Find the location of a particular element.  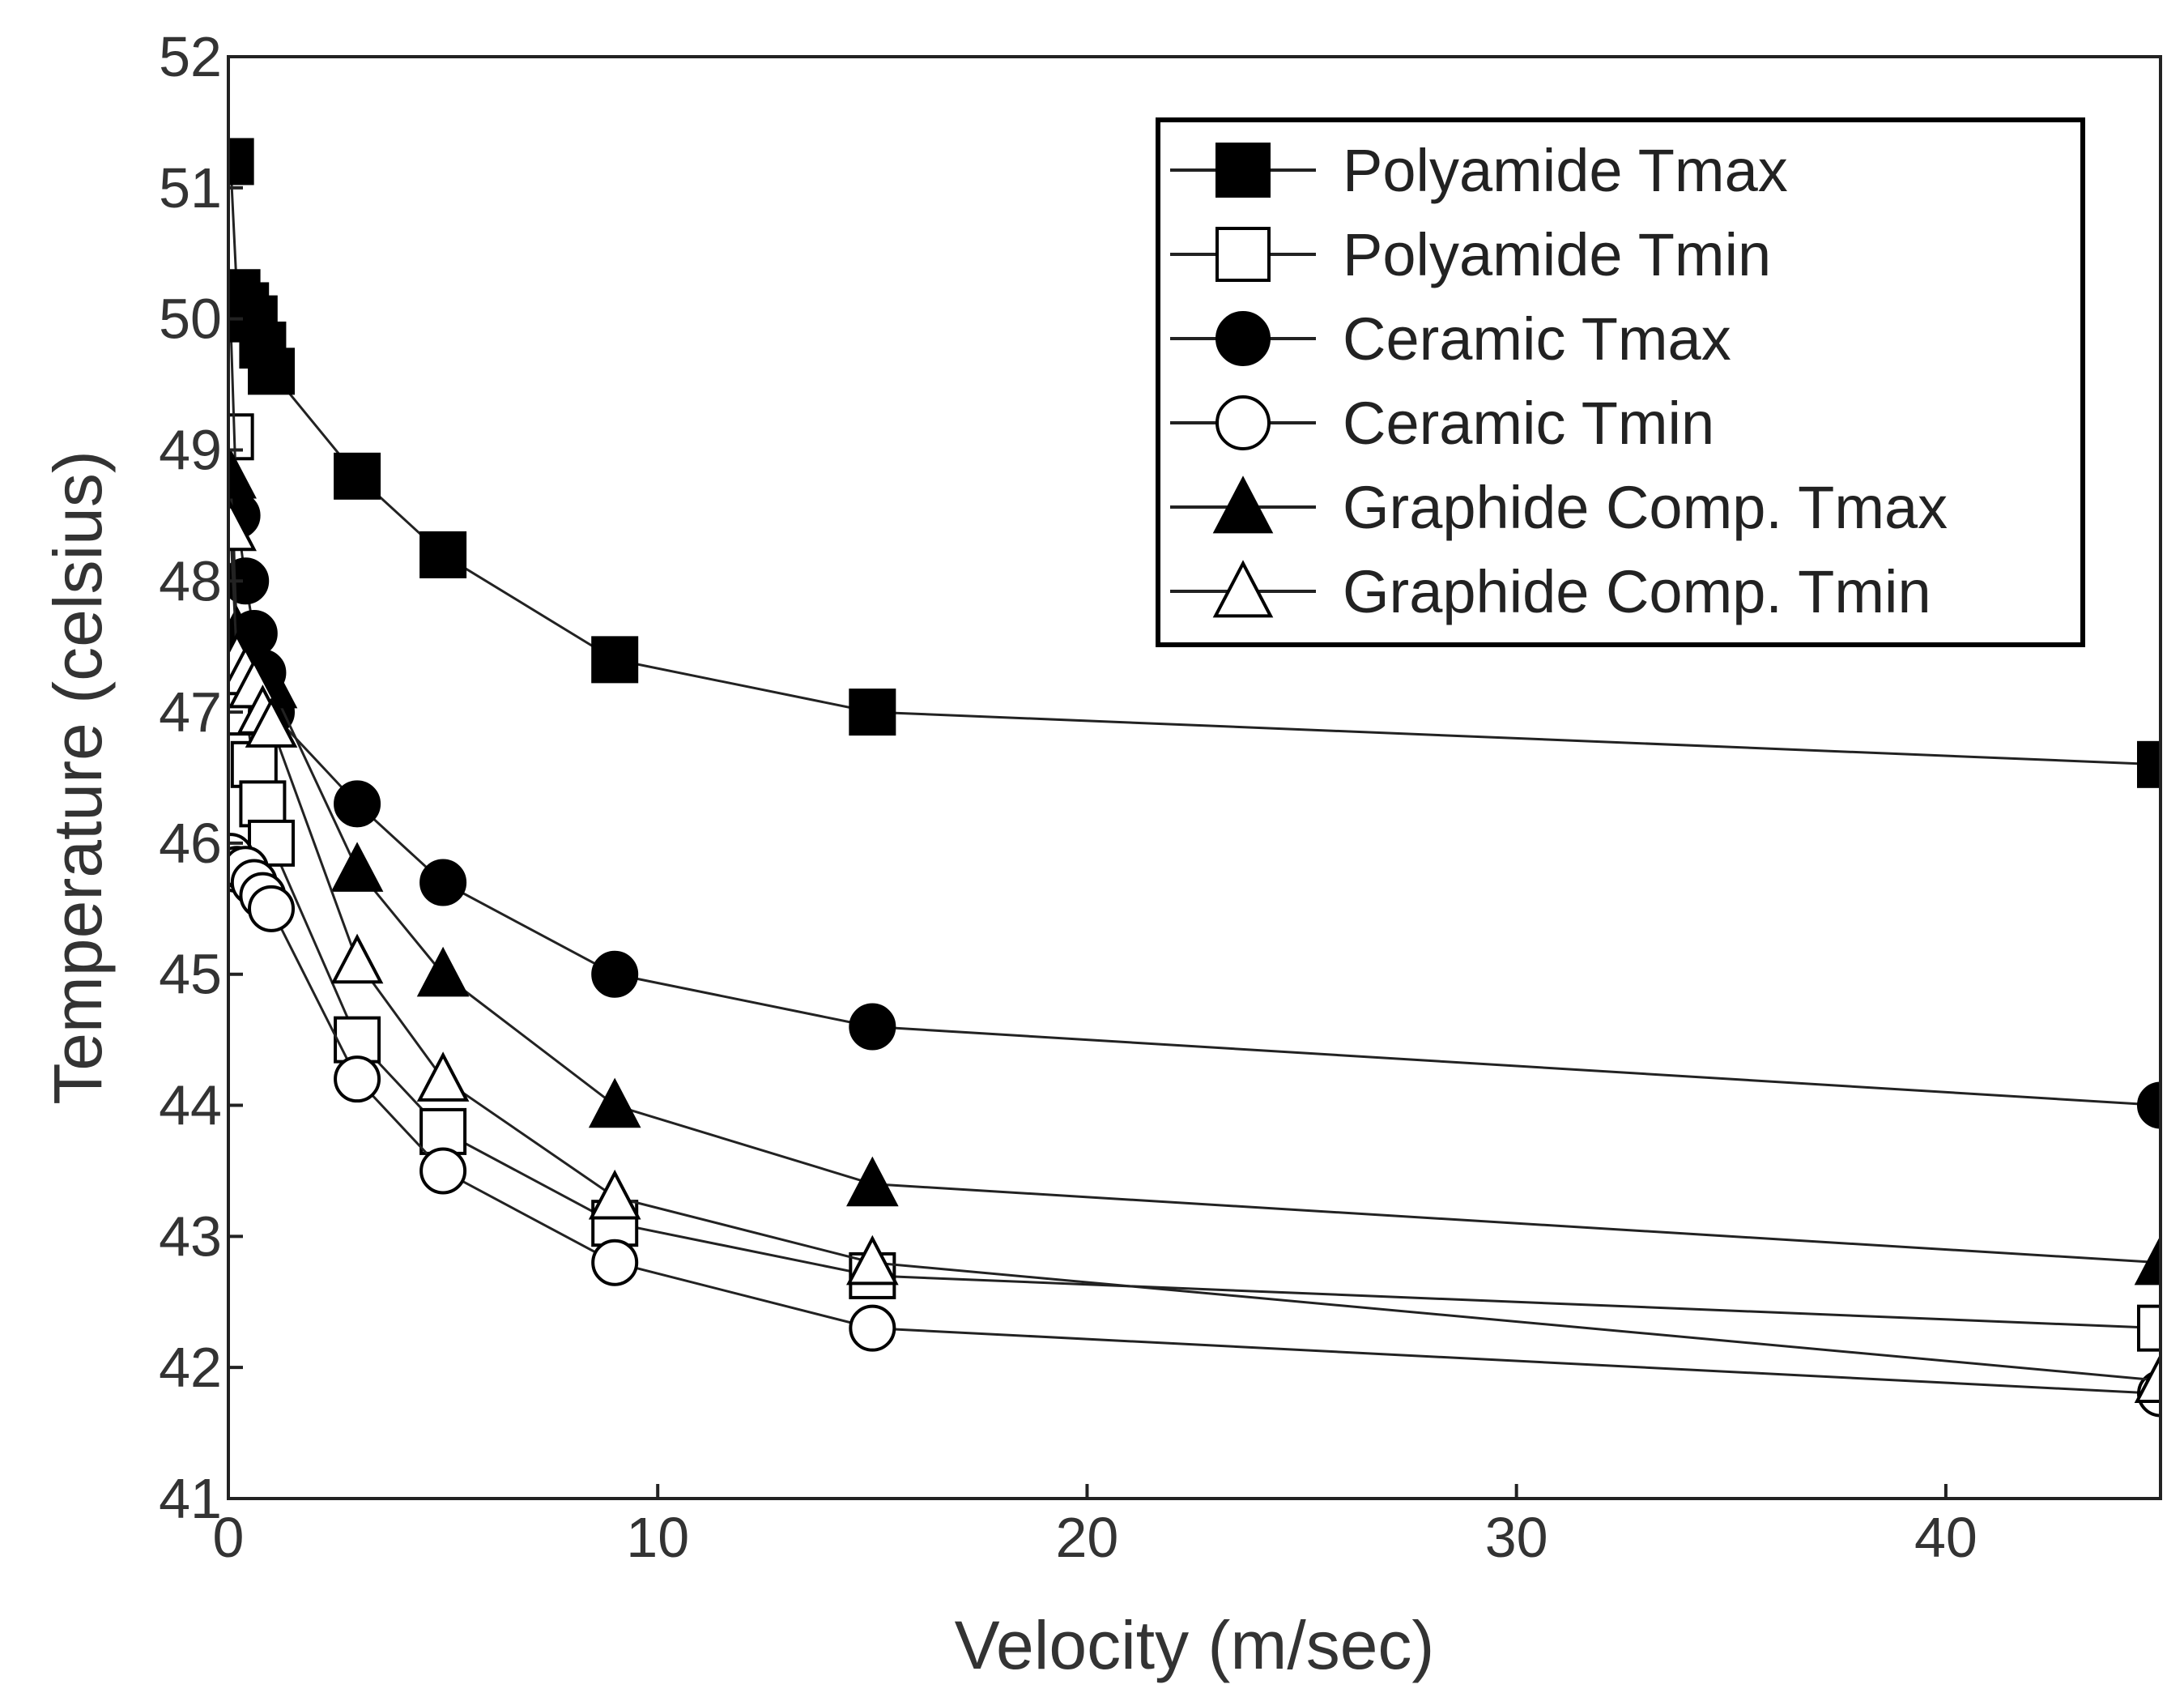

legend-label: Polyamide Tmax is located at coordinates (1565, 170).